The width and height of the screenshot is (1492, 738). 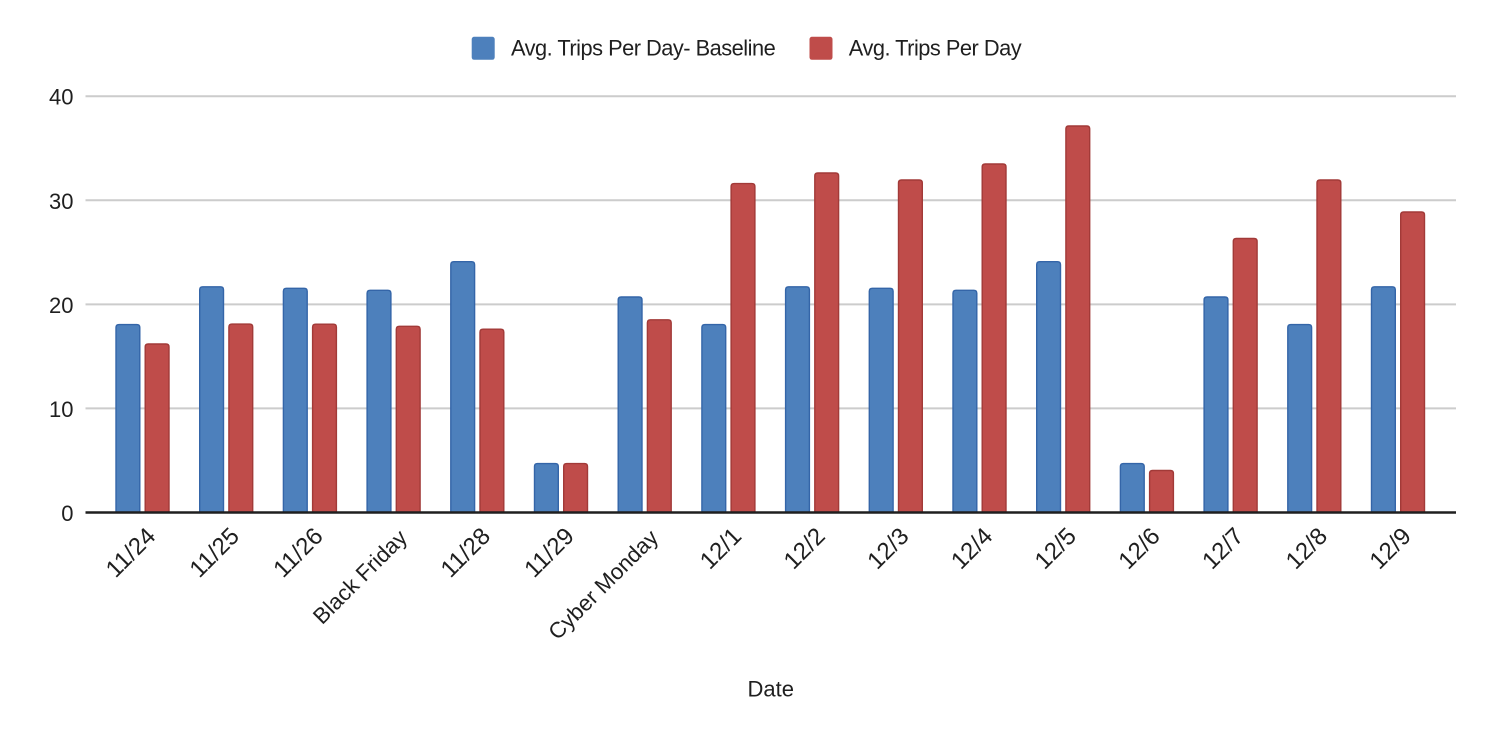 I want to click on svg-text: Avg. Trips Per Day- Baseline, so click(x=643, y=47).